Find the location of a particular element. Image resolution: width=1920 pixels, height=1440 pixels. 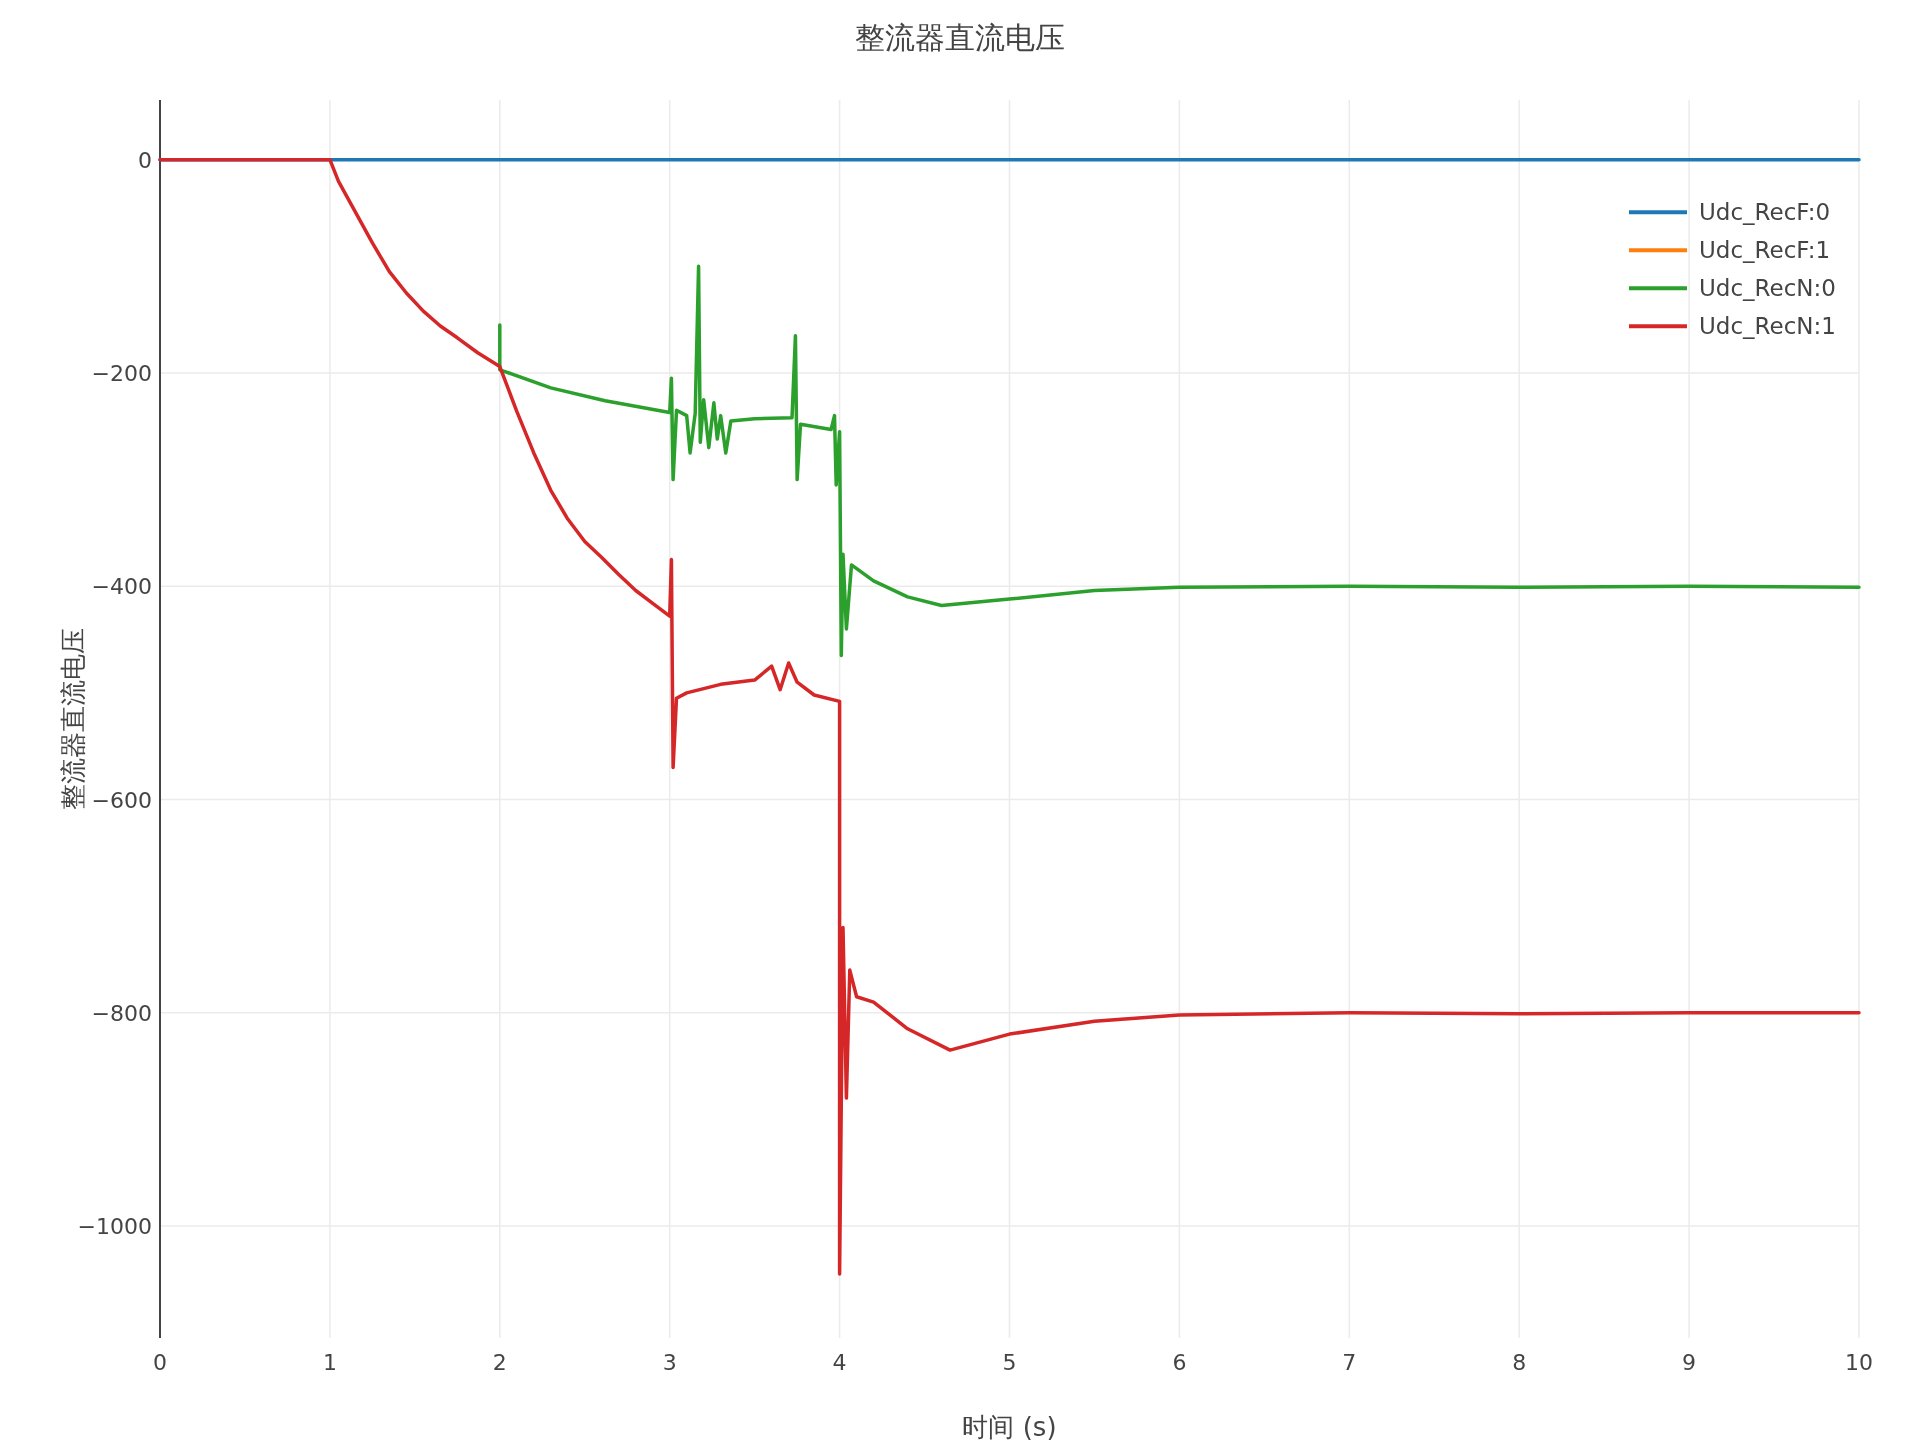

x-tick-label: 6 is located at coordinates (1179, 1362).